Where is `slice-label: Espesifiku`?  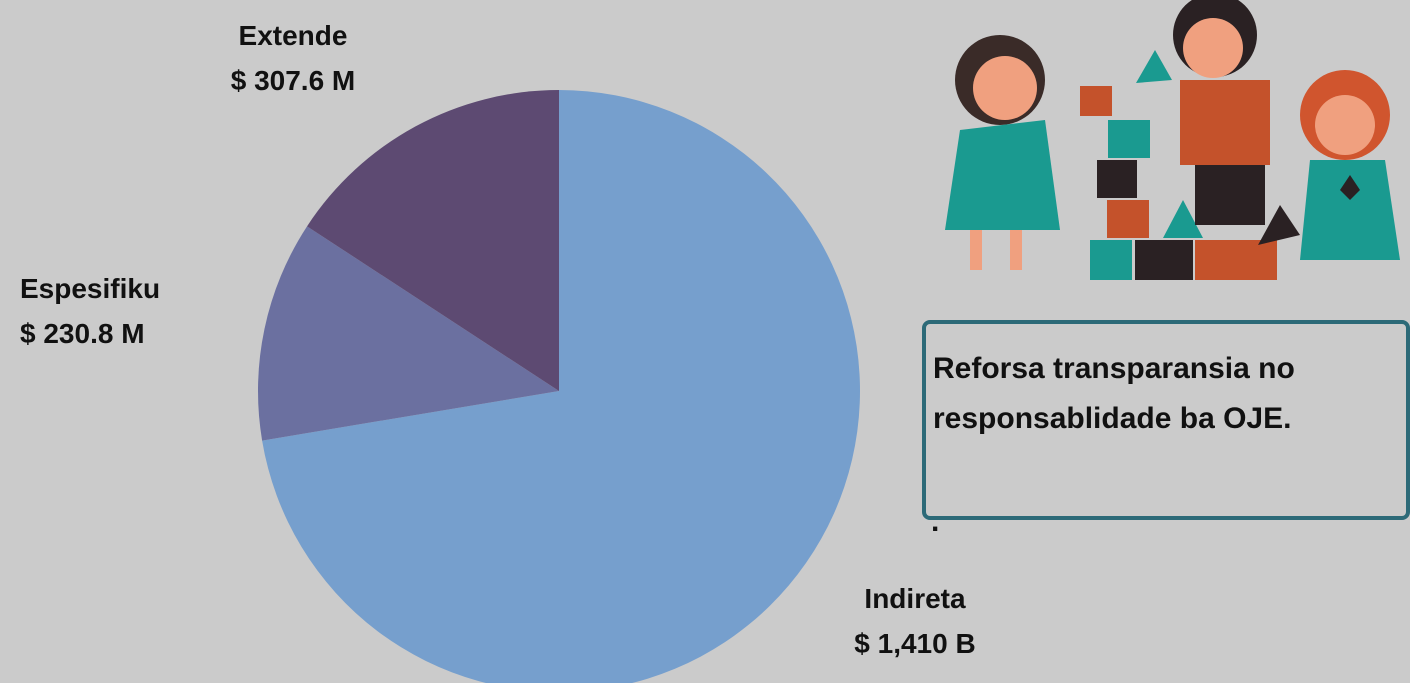 slice-label: Espesifiku is located at coordinates (90, 288).